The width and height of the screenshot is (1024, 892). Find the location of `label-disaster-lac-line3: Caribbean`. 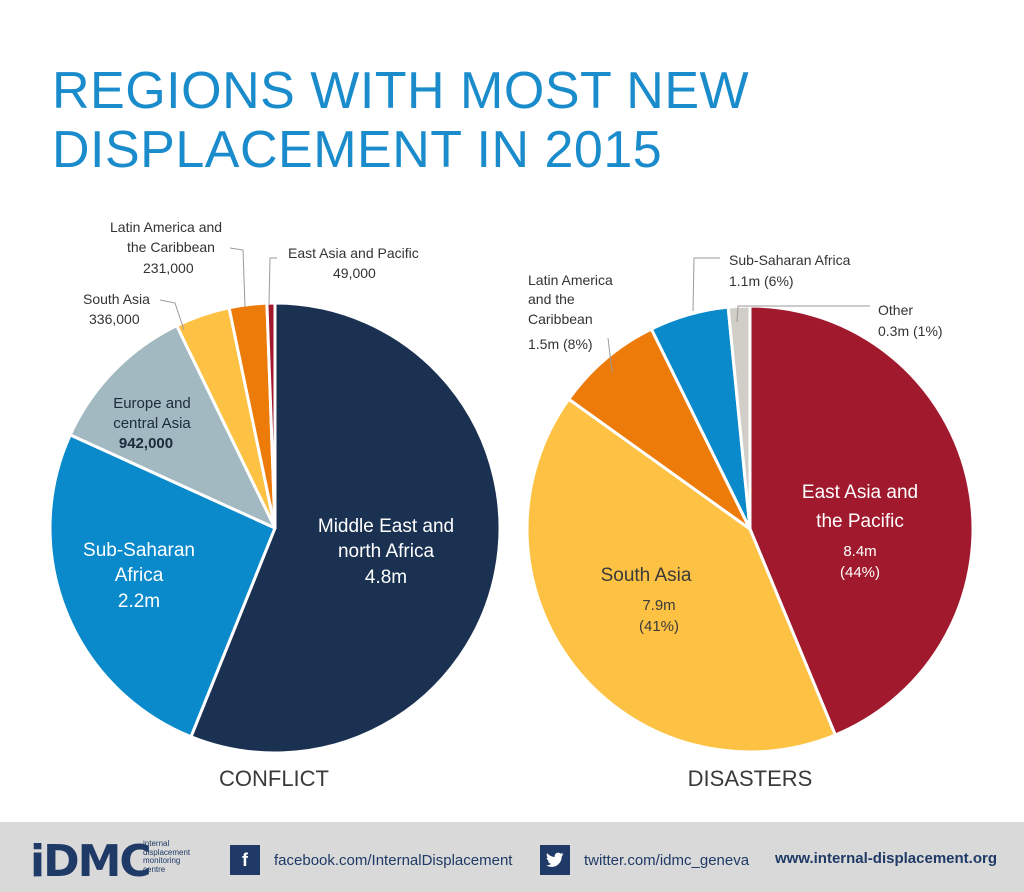

label-disaster-lac-line3: Caribbean is located at coordinates (560, 319).